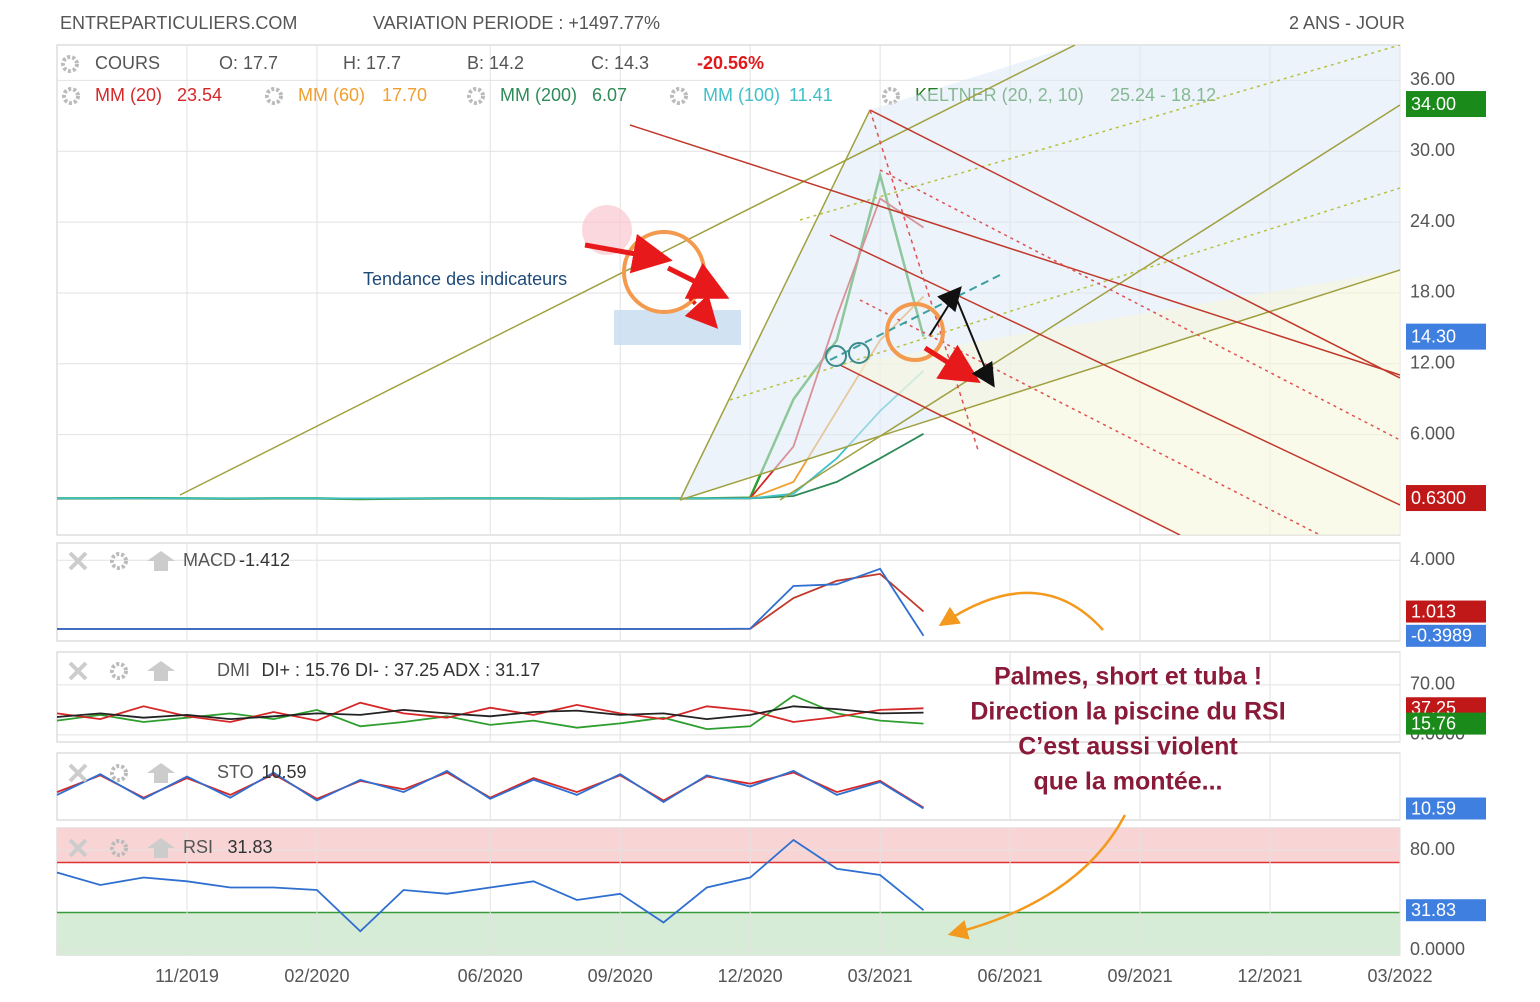  Describe the element at coordinates (811, 95) in the screenshot. I see `legend-value: 11.41` at that location.